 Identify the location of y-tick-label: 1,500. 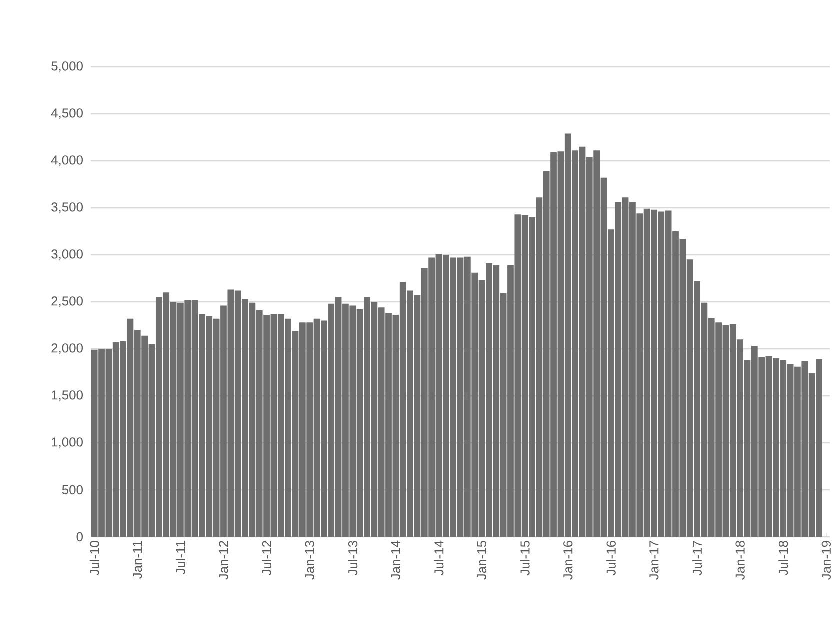
(67, 396).